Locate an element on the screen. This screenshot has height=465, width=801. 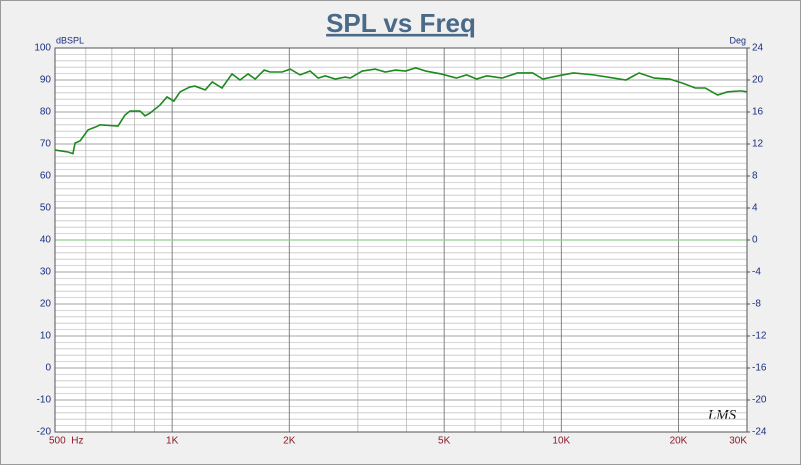
y2-tick-label: 0 is located at coordinates (755, 240).